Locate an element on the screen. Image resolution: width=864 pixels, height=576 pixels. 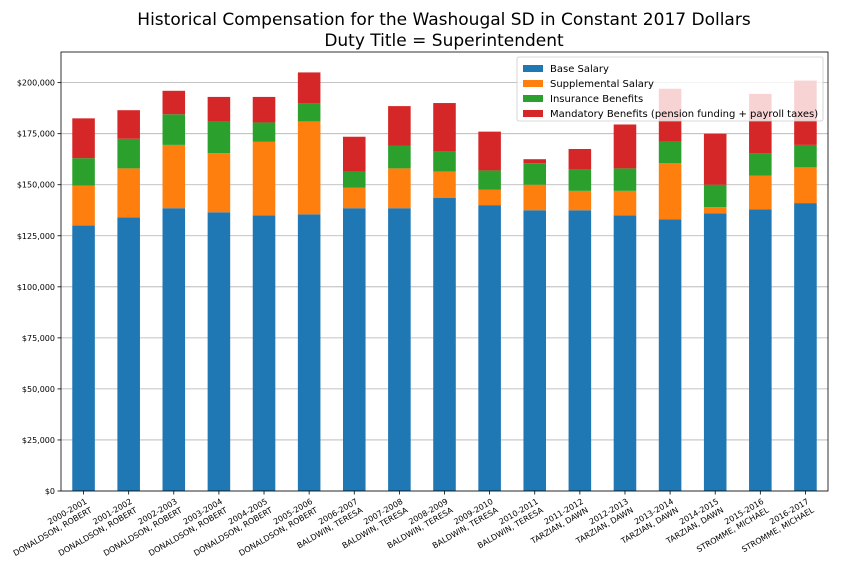
legend-label: Supplemental Salary is located at coordinates (602, 84).